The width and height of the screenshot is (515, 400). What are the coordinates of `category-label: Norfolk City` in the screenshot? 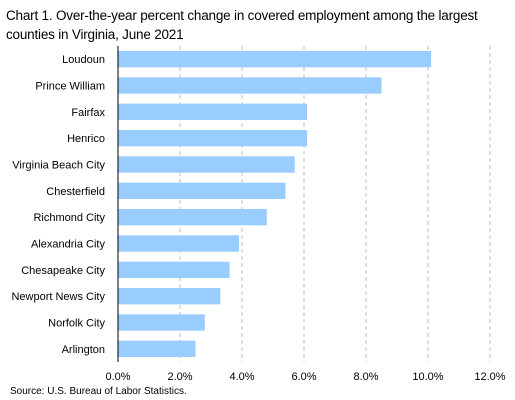 It's located at (76, 324).